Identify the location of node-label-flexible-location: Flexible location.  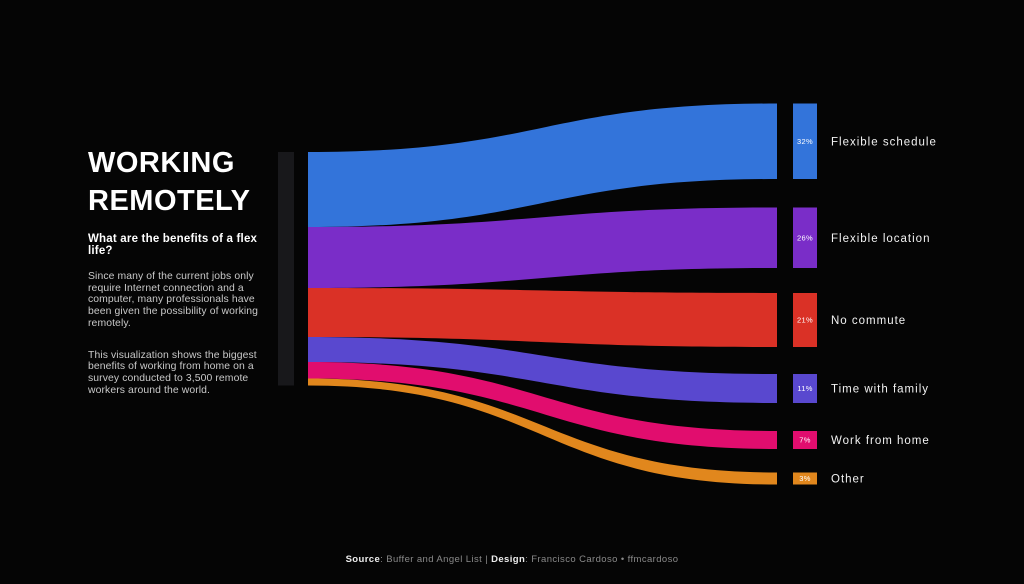
(880, 239).